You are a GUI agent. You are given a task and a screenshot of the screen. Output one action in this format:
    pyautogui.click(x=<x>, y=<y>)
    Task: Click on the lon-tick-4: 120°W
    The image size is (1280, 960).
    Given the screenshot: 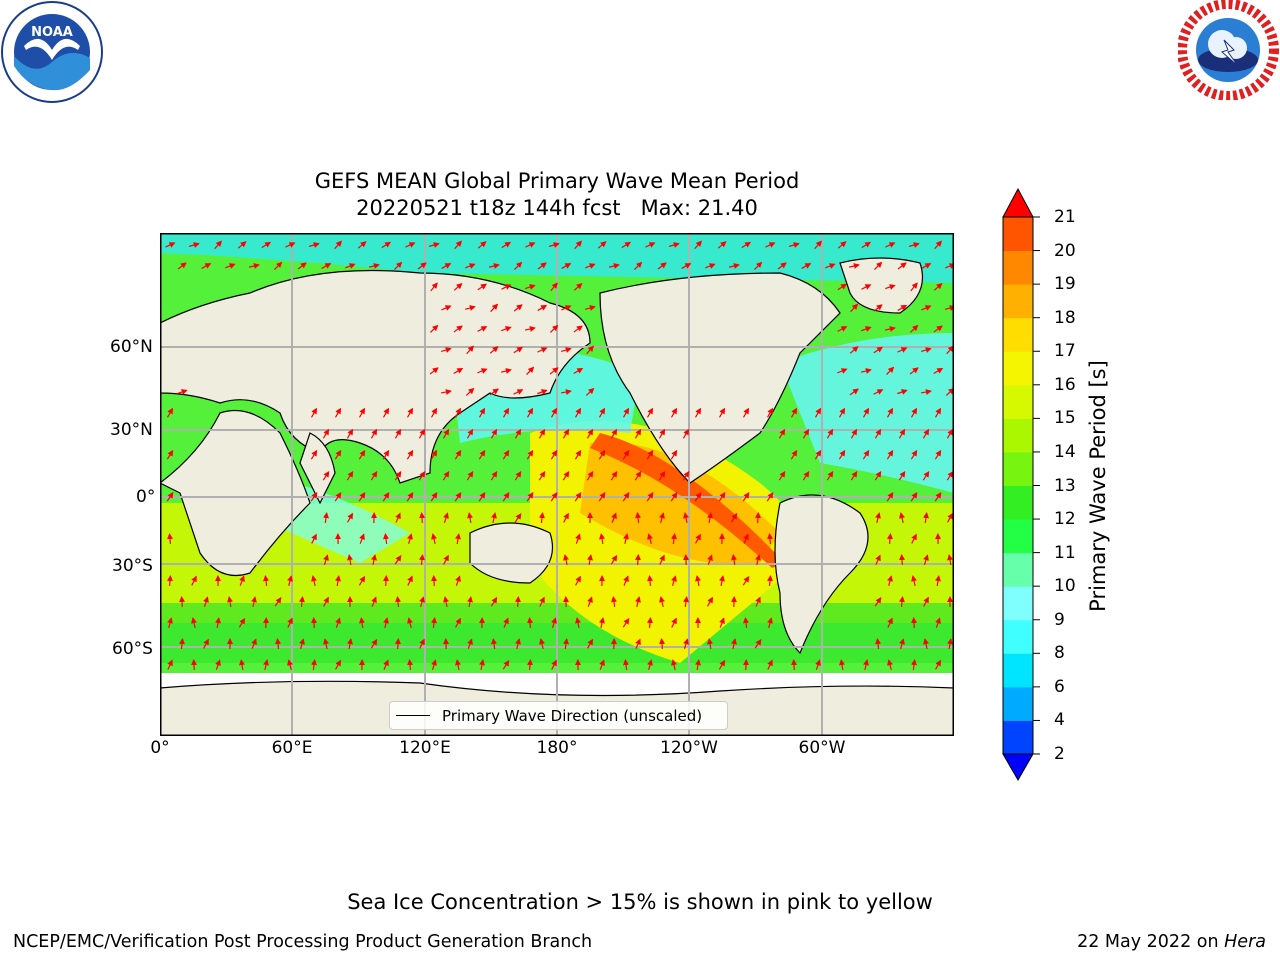 What is the action you would take?
    pyautogui.click(x=689, y=748)
    